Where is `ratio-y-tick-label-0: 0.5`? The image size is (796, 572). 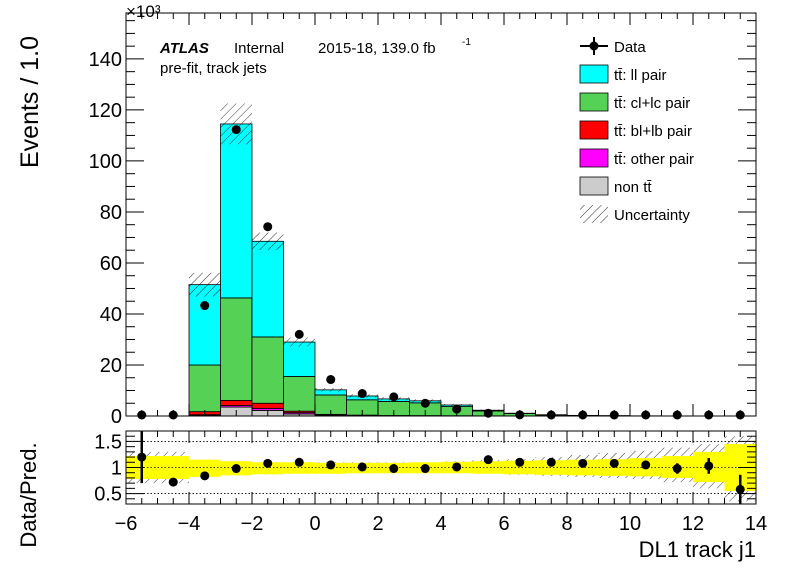 ratio-y-tick-label-0: 0.5 is located at coordinates (108, 495).